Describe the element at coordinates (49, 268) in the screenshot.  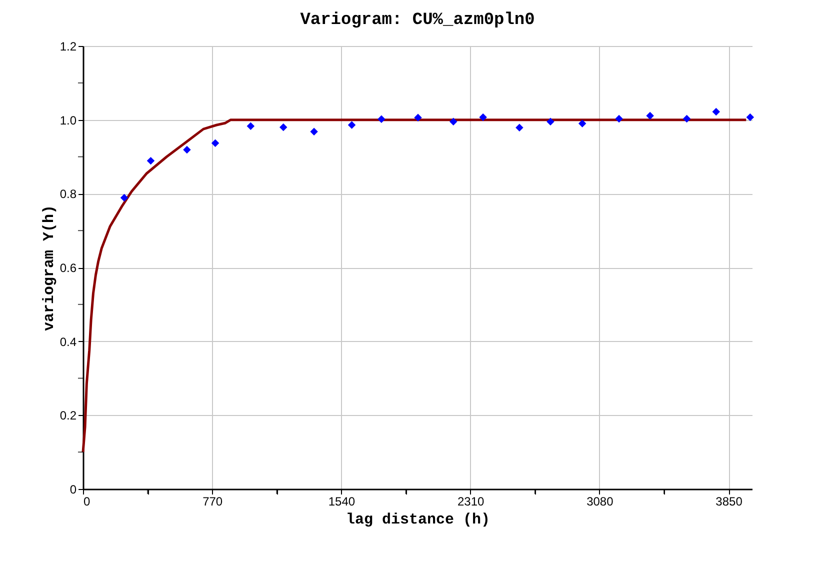
I see `y-axis-title: variogram Y(h)` at that location.